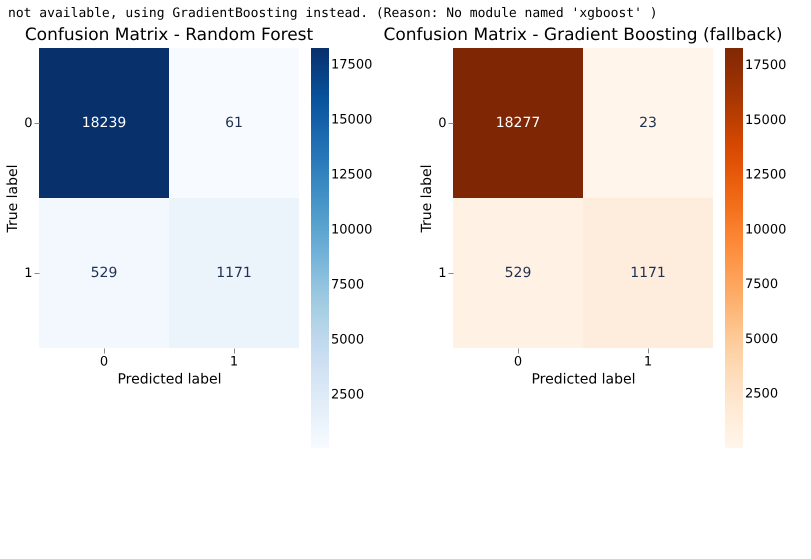 The width and height of the screenshot is (811, 559). Describe the element at coordinates (169, 35) in the screenshot. I see `chart-title: Confusion Matrix - Random Forest` at that location.